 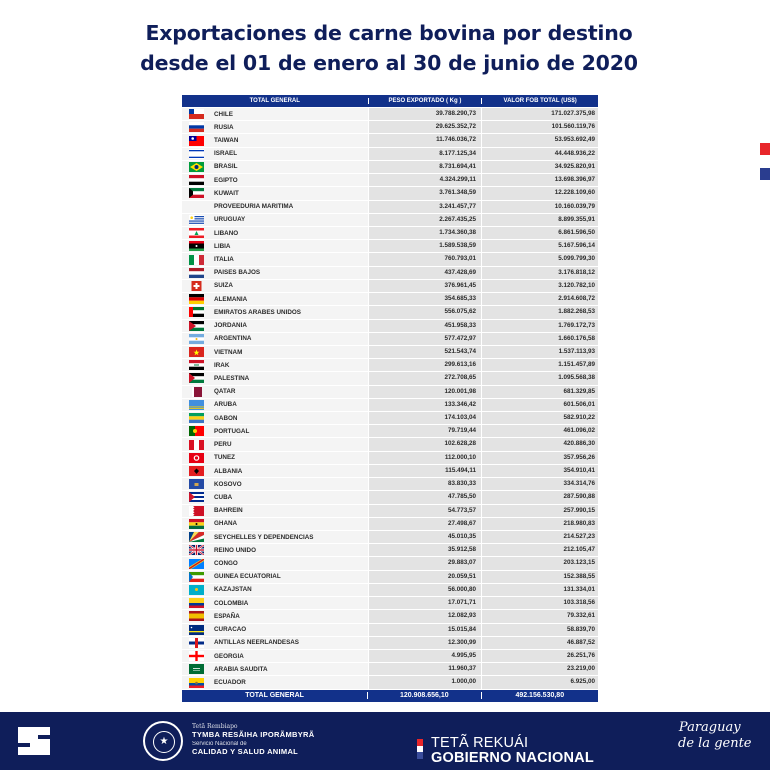 I want to click on country-name: KAZAJSTAN, so click(x=233, y=590).